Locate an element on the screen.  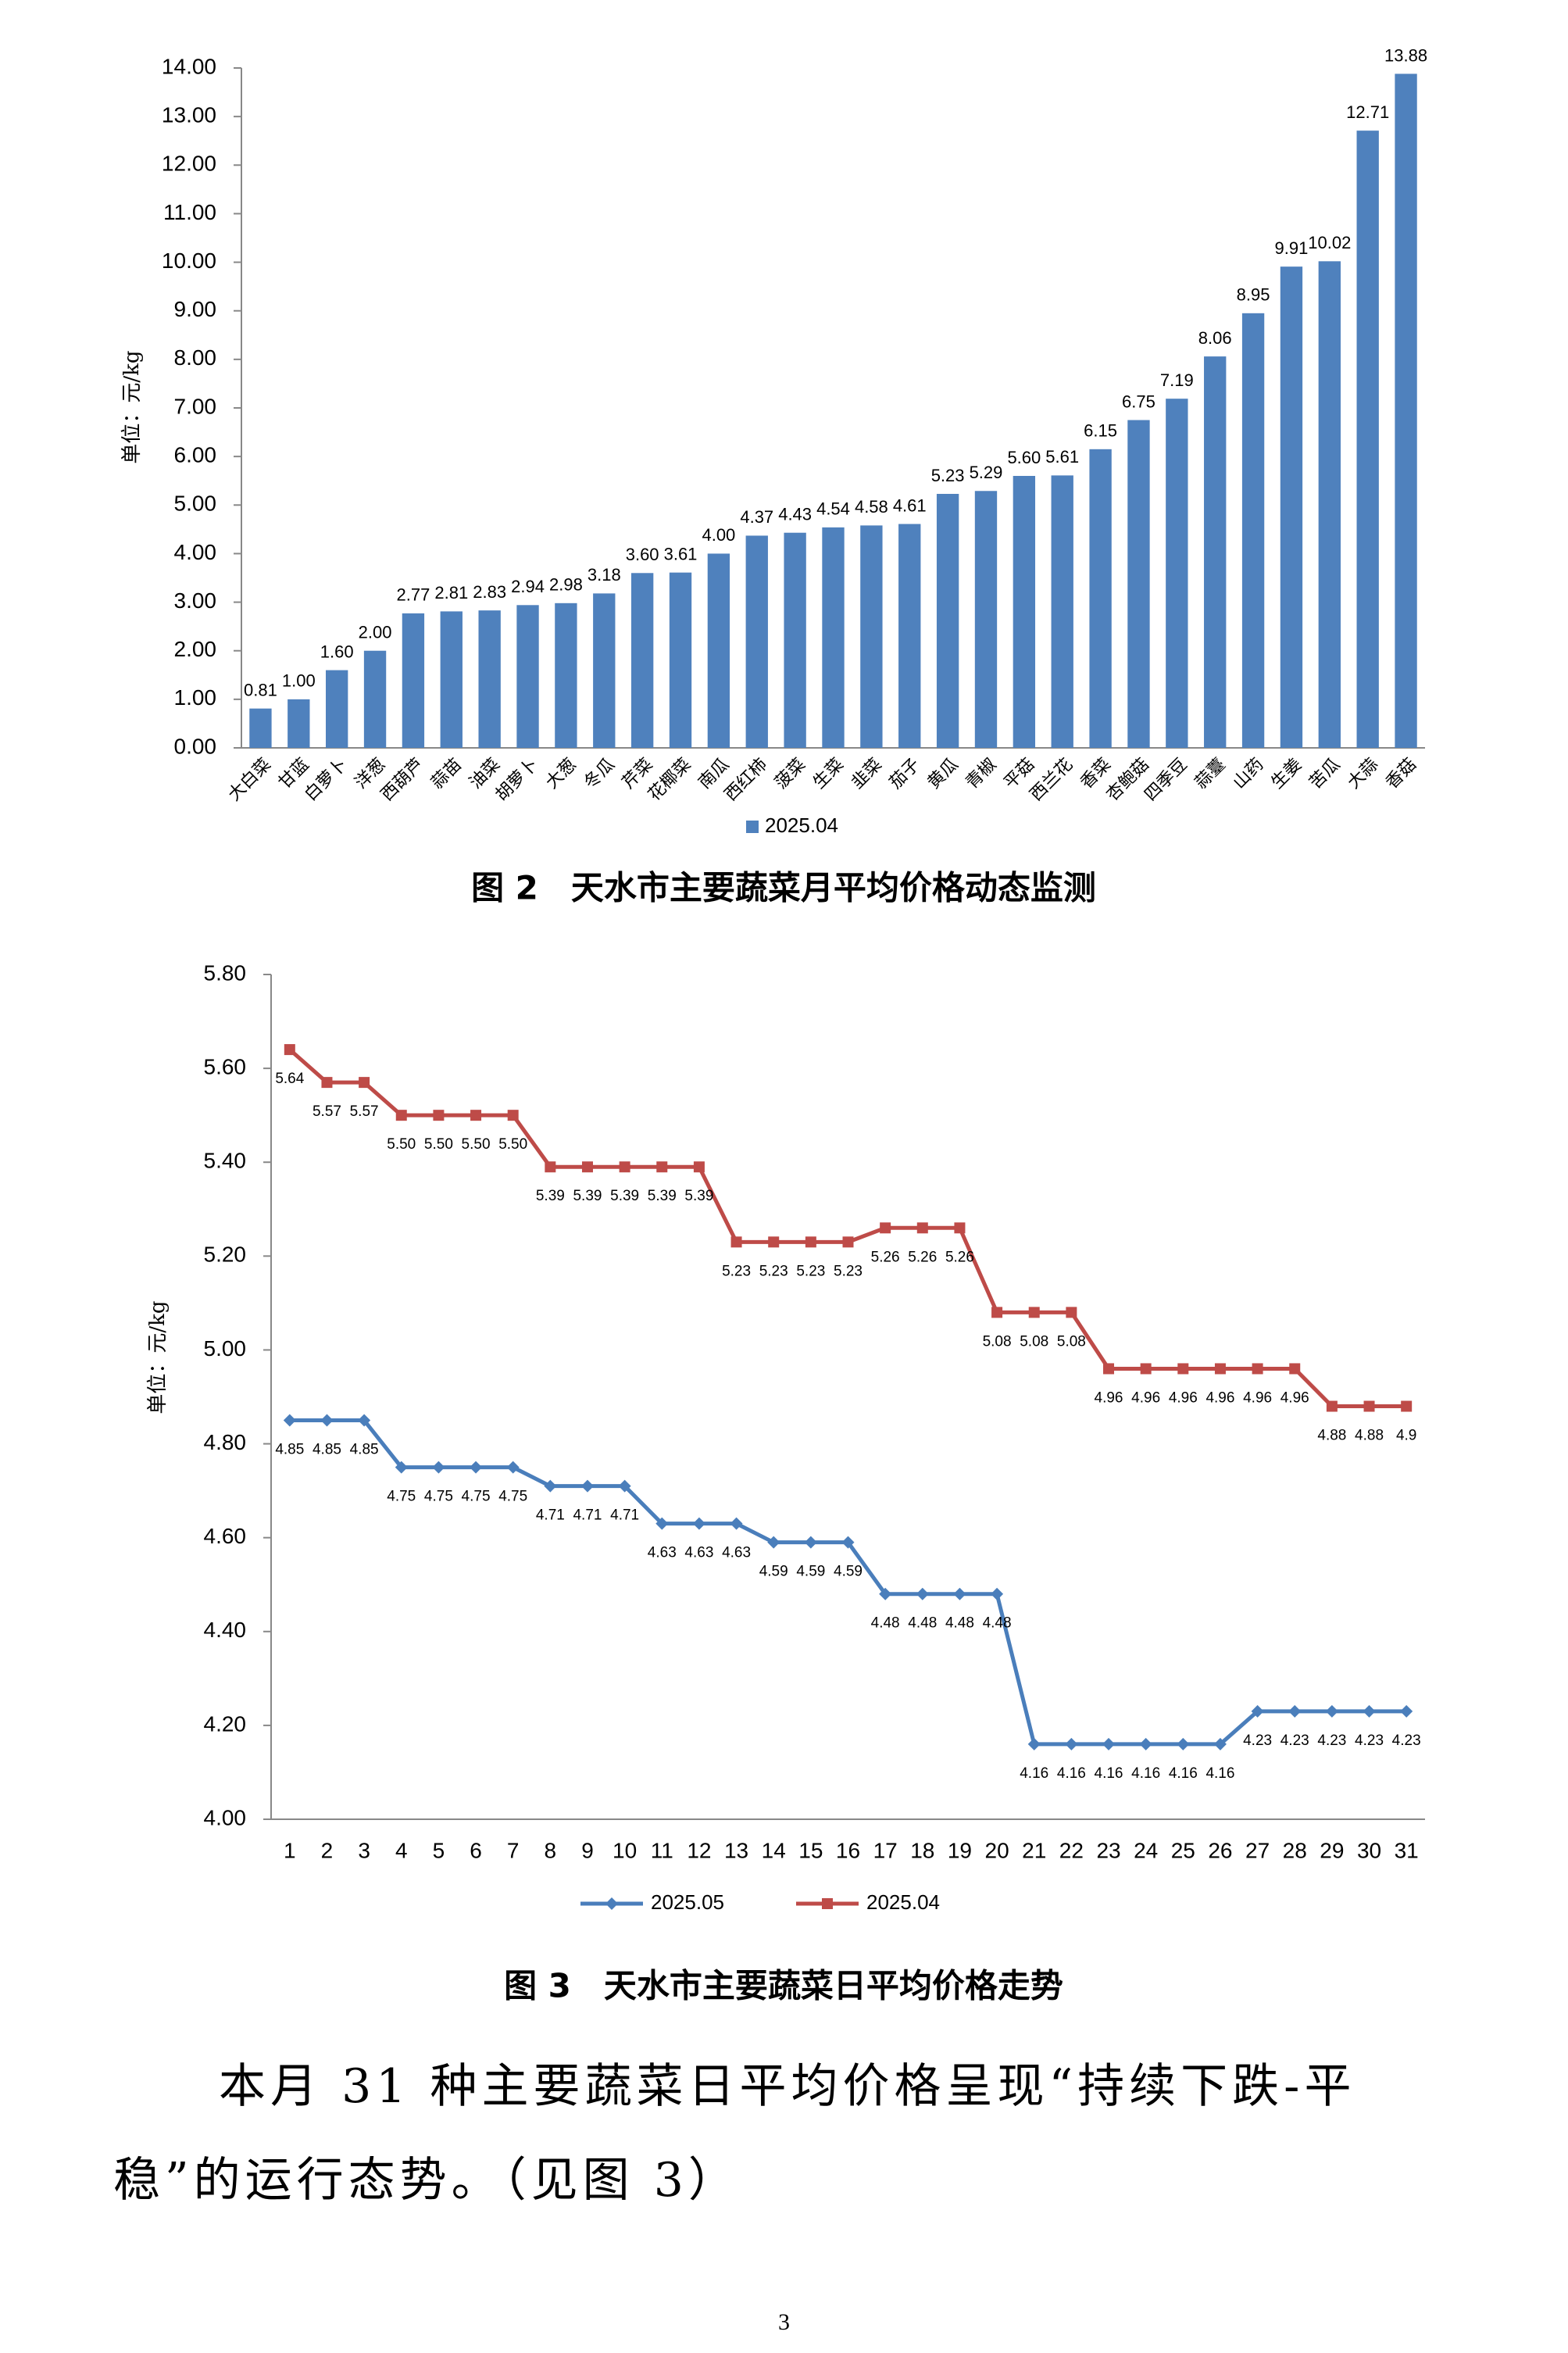
data-label: 6.75 is located at coordinates (1138, 401).